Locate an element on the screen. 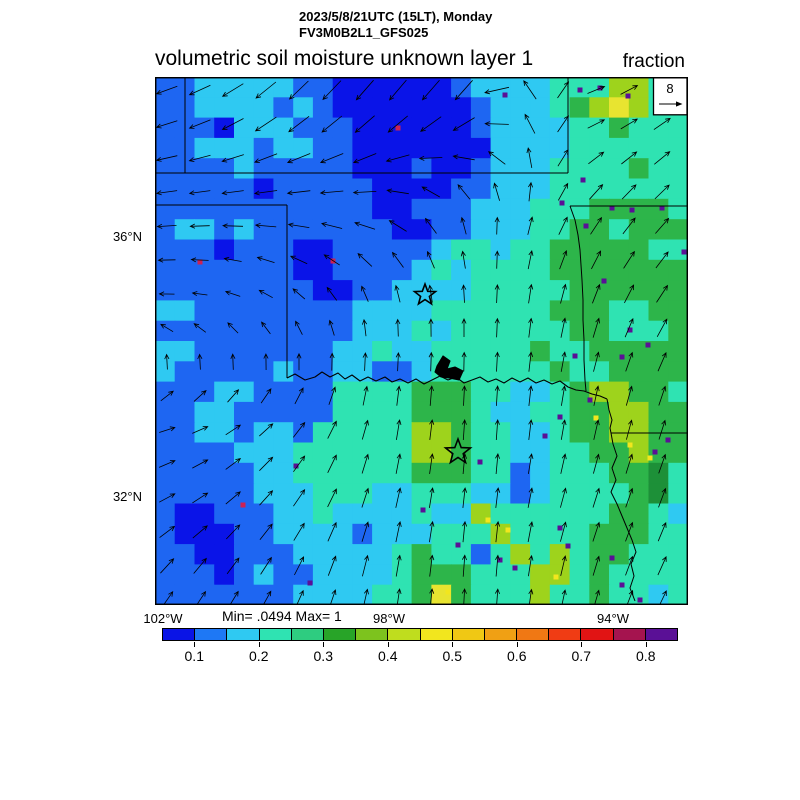 The width and height of the screenshot is (800, 800). model-header: FV3M0B2L1_GFS025 is located at coordinates (364, 32).